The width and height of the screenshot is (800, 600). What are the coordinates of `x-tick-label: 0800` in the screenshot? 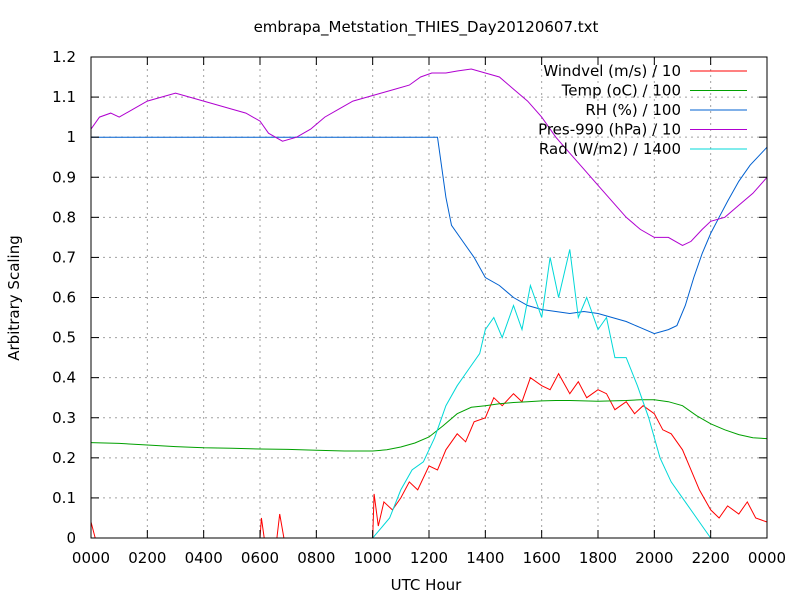 It's located at (316, 558).